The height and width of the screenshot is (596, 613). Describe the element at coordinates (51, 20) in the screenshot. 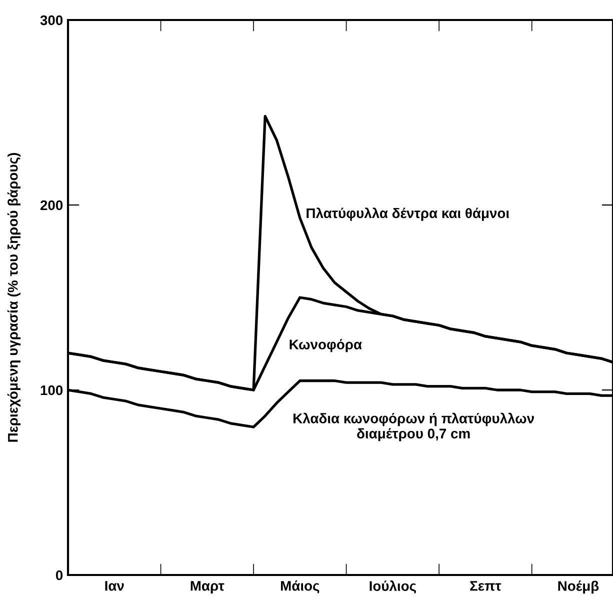

I see `y-tick-label: 300` at that location.